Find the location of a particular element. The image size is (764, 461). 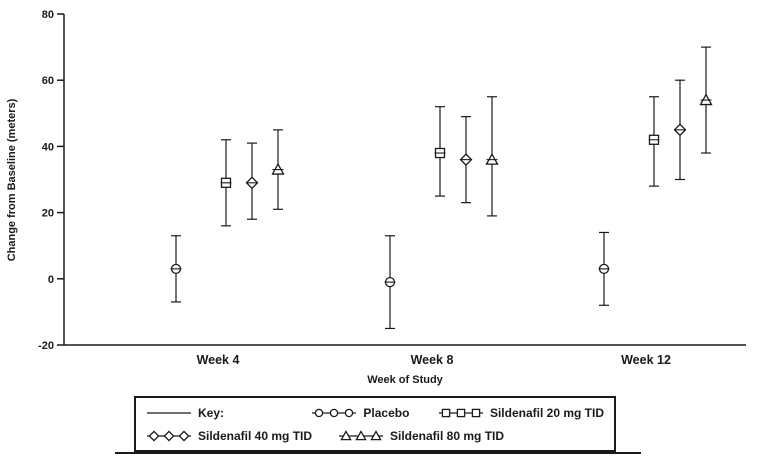

diamond-marker-symbol is located at coordinates (169, 435).